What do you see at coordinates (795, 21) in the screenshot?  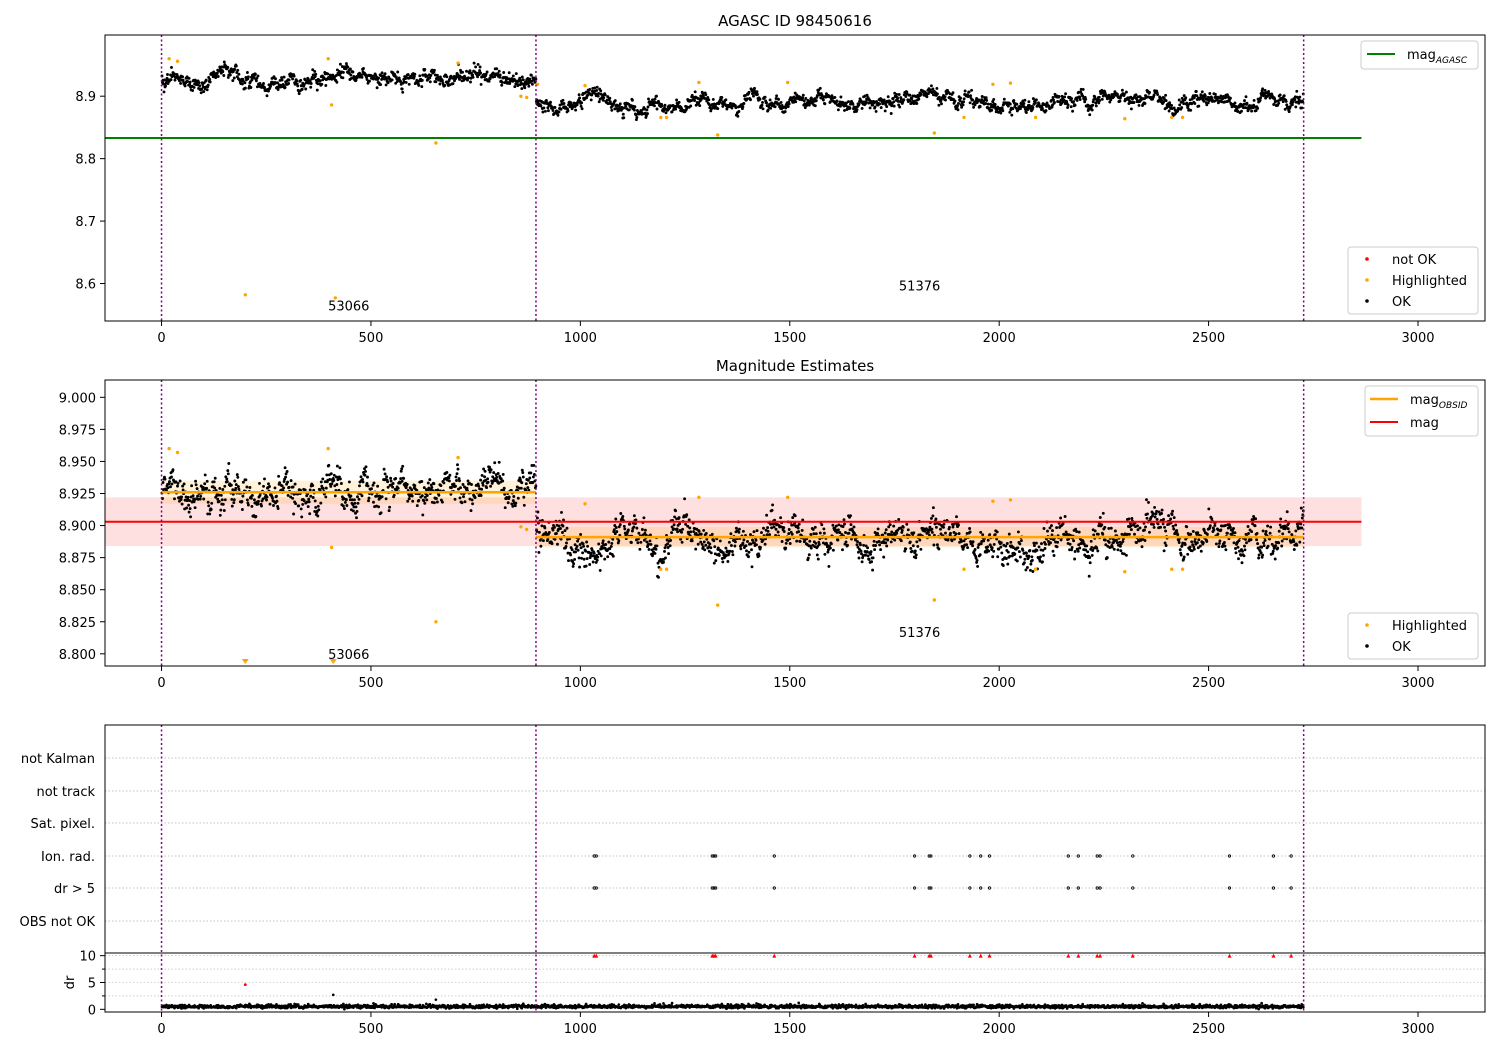 I see `chart-title: AGASC ID 98450616` at bounding box center [795, 21].